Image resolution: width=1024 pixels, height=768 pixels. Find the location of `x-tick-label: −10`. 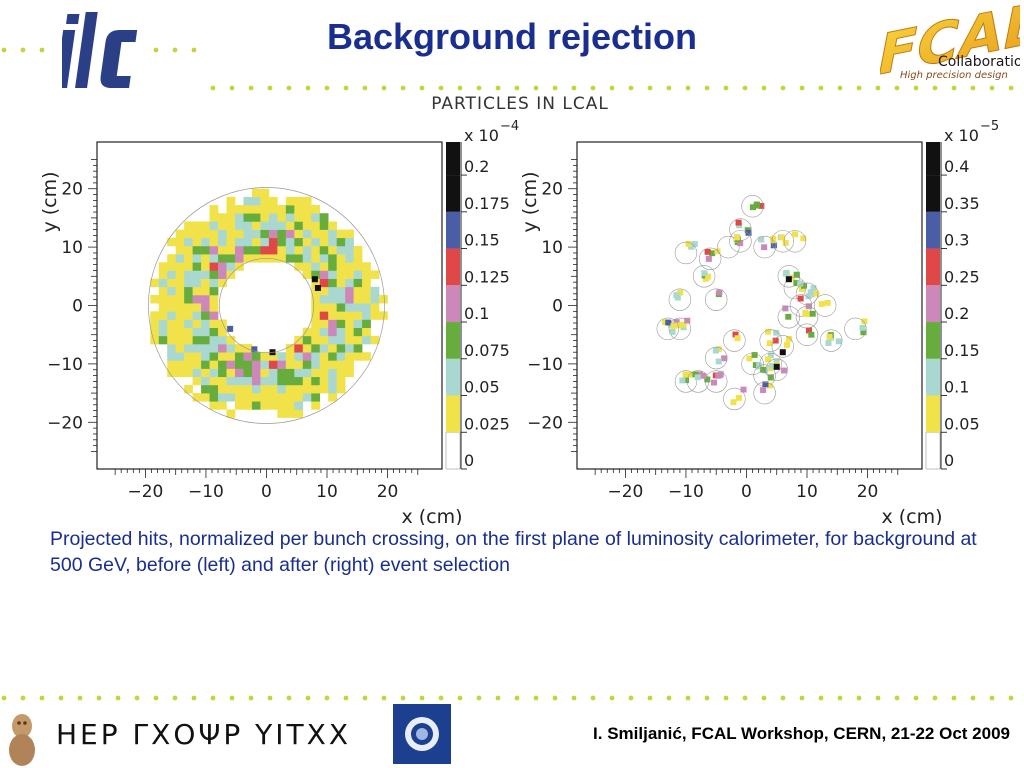

x-tick-label: −10 is located at coordinates (206, 492).